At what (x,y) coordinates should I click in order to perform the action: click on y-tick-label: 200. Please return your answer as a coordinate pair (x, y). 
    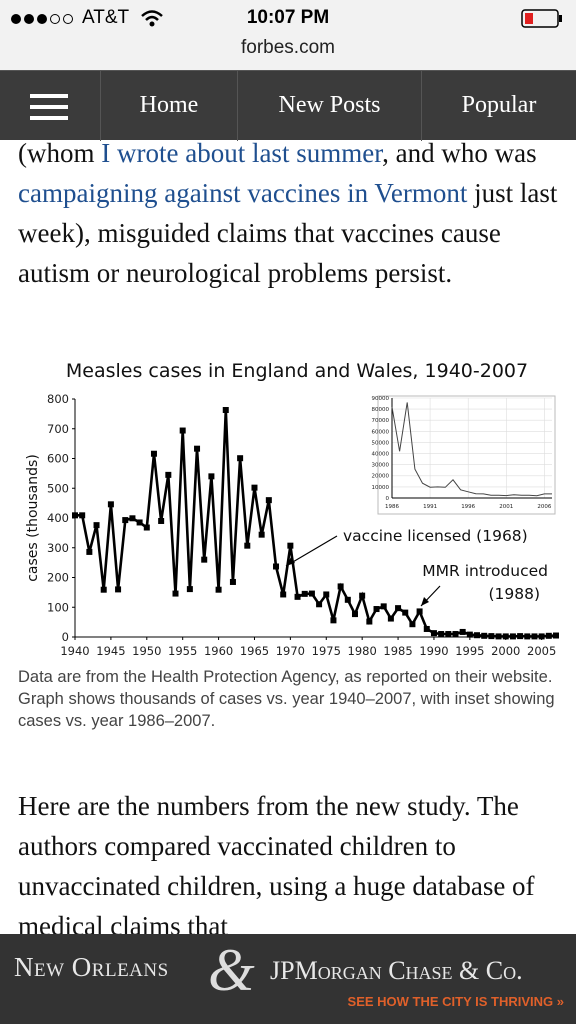
    Looking at the image, I should click on (58, 578).